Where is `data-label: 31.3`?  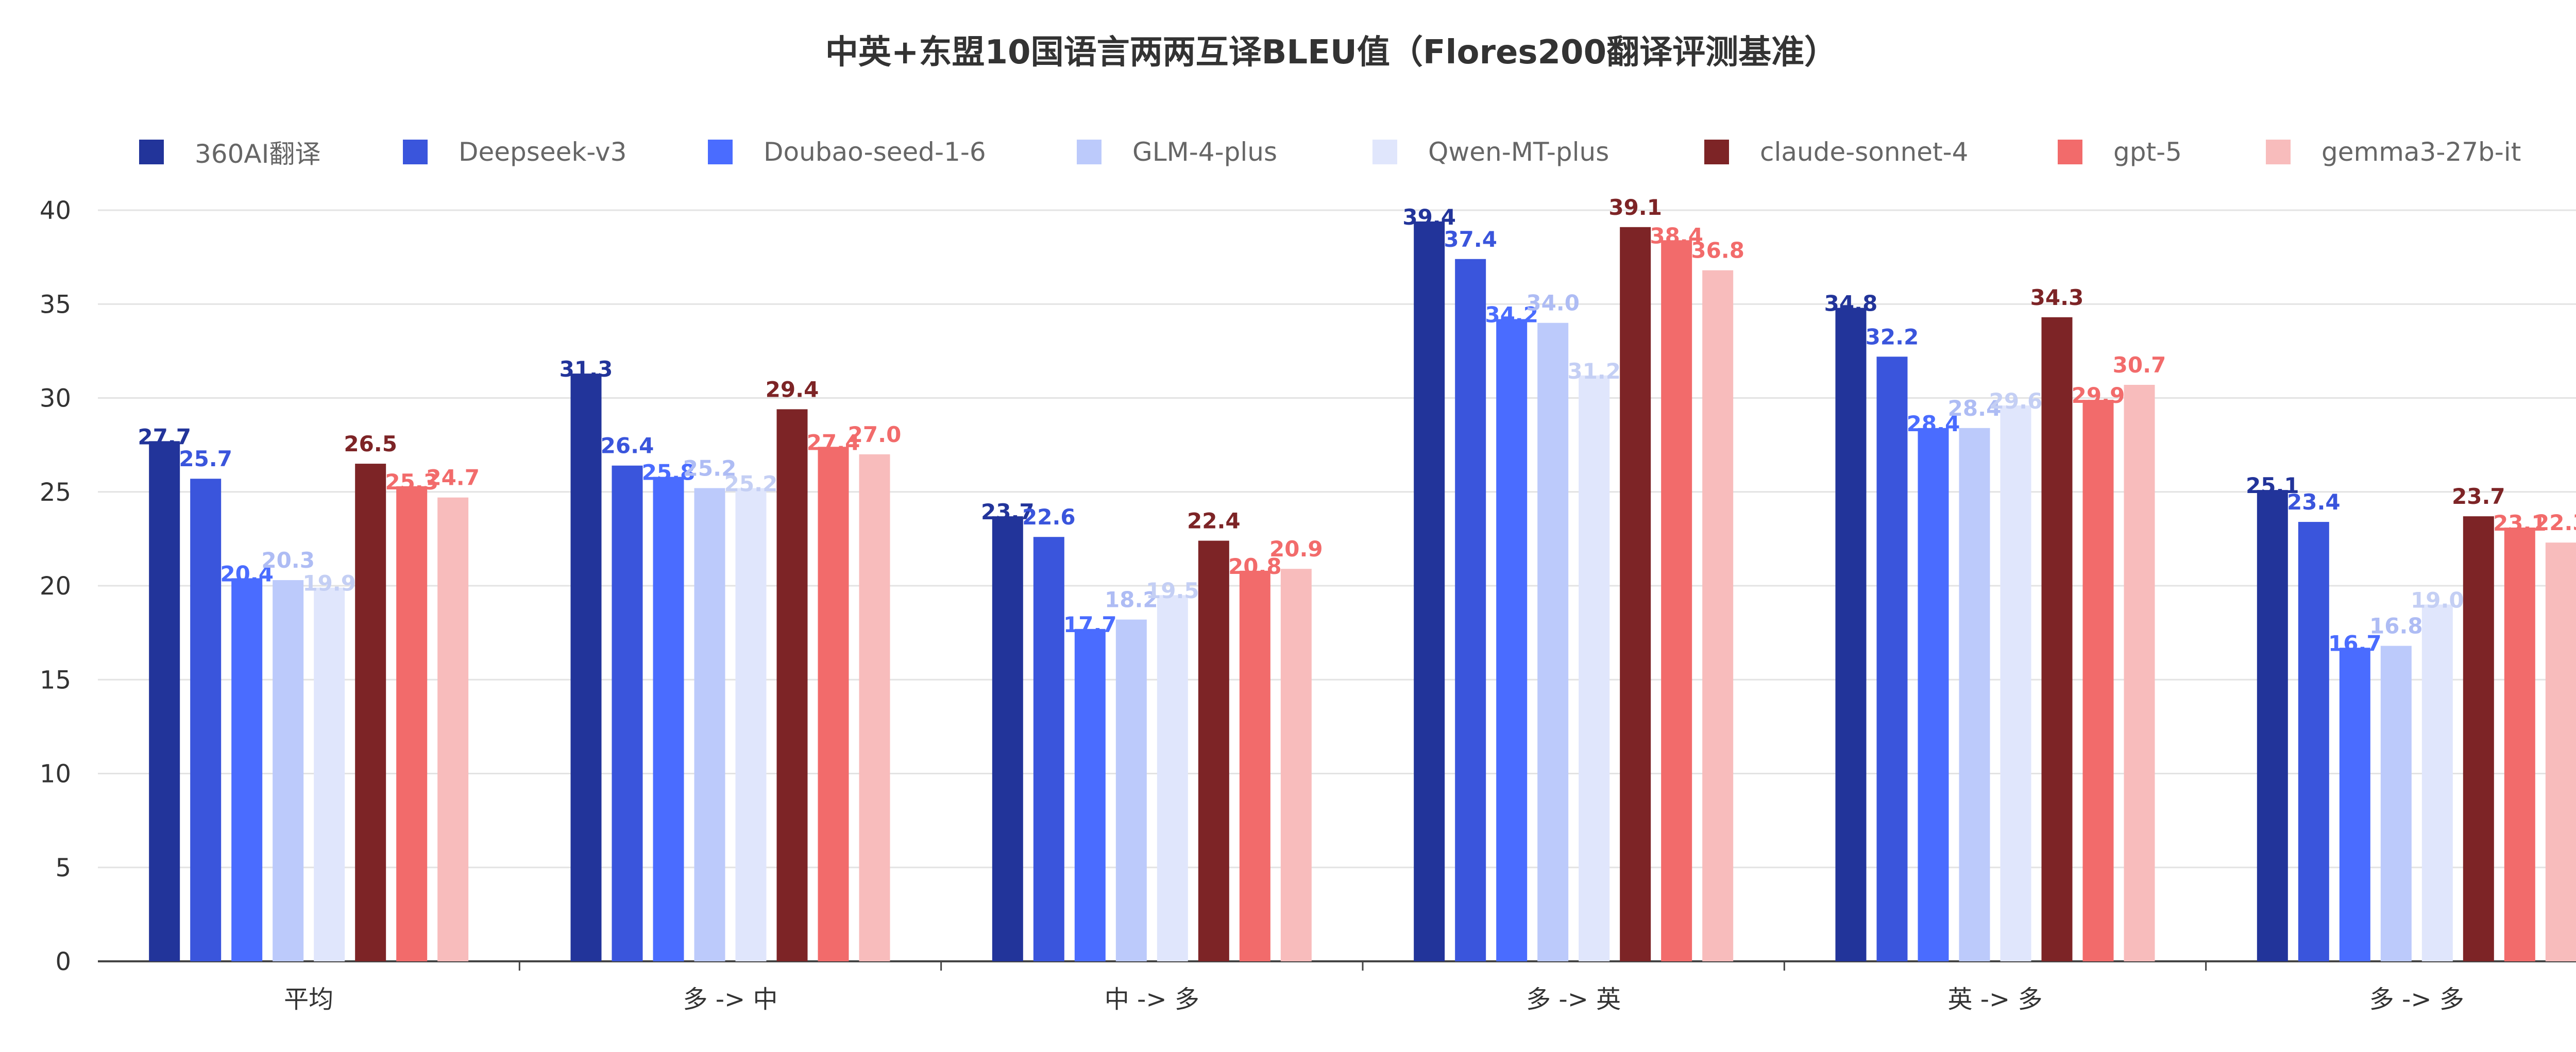 data-label: 31.3 is located at coordinates (586, 370).